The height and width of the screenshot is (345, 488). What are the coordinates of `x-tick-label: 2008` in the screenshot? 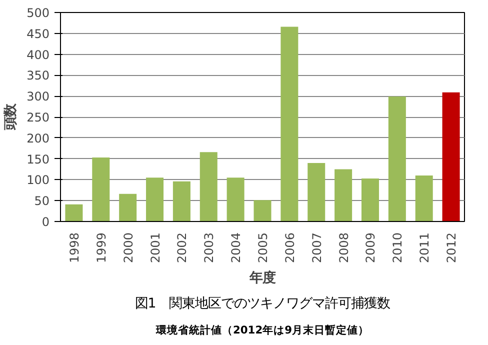 It's located at (343, 248).